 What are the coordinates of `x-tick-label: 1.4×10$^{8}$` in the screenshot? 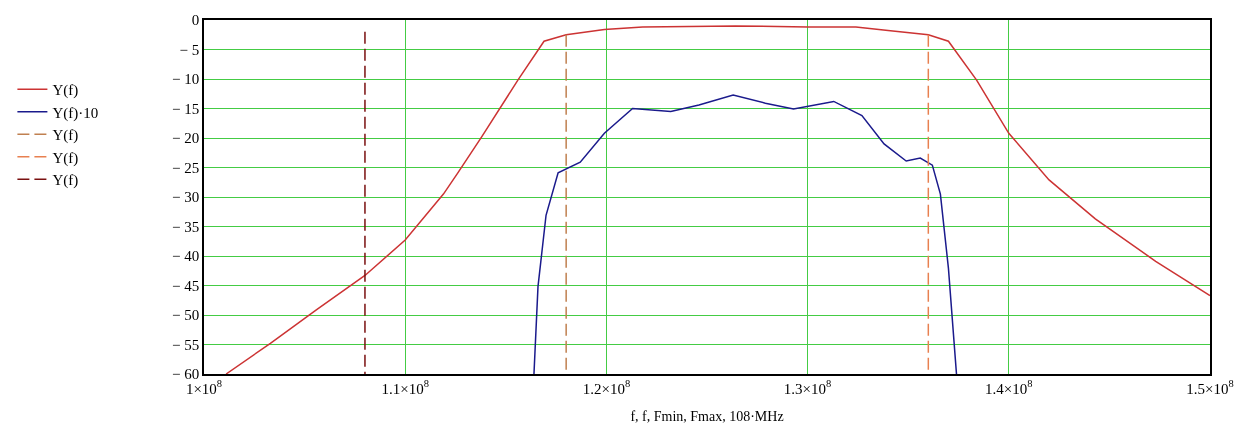 It's located at (1009, 387).